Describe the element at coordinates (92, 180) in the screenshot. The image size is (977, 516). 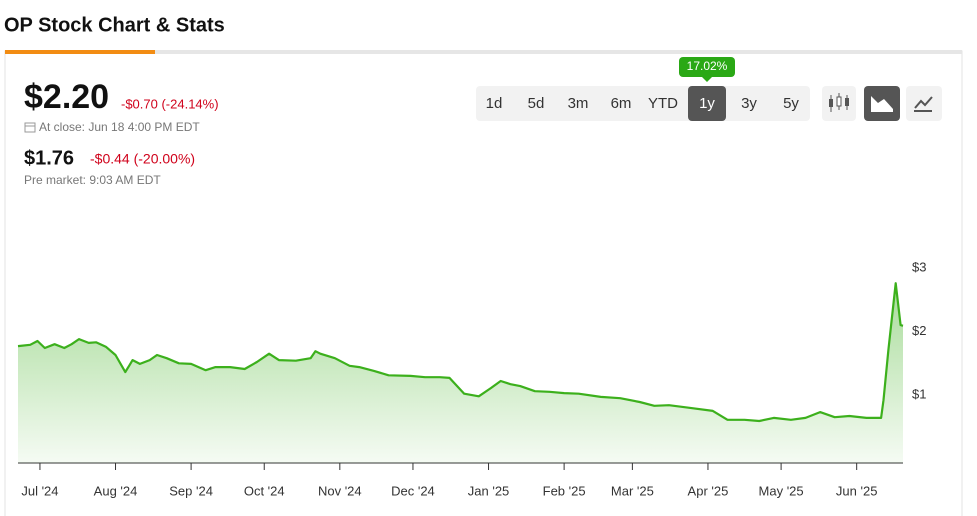
I see `pre-label: Pre market: 9:03 AM EDT` at that location.